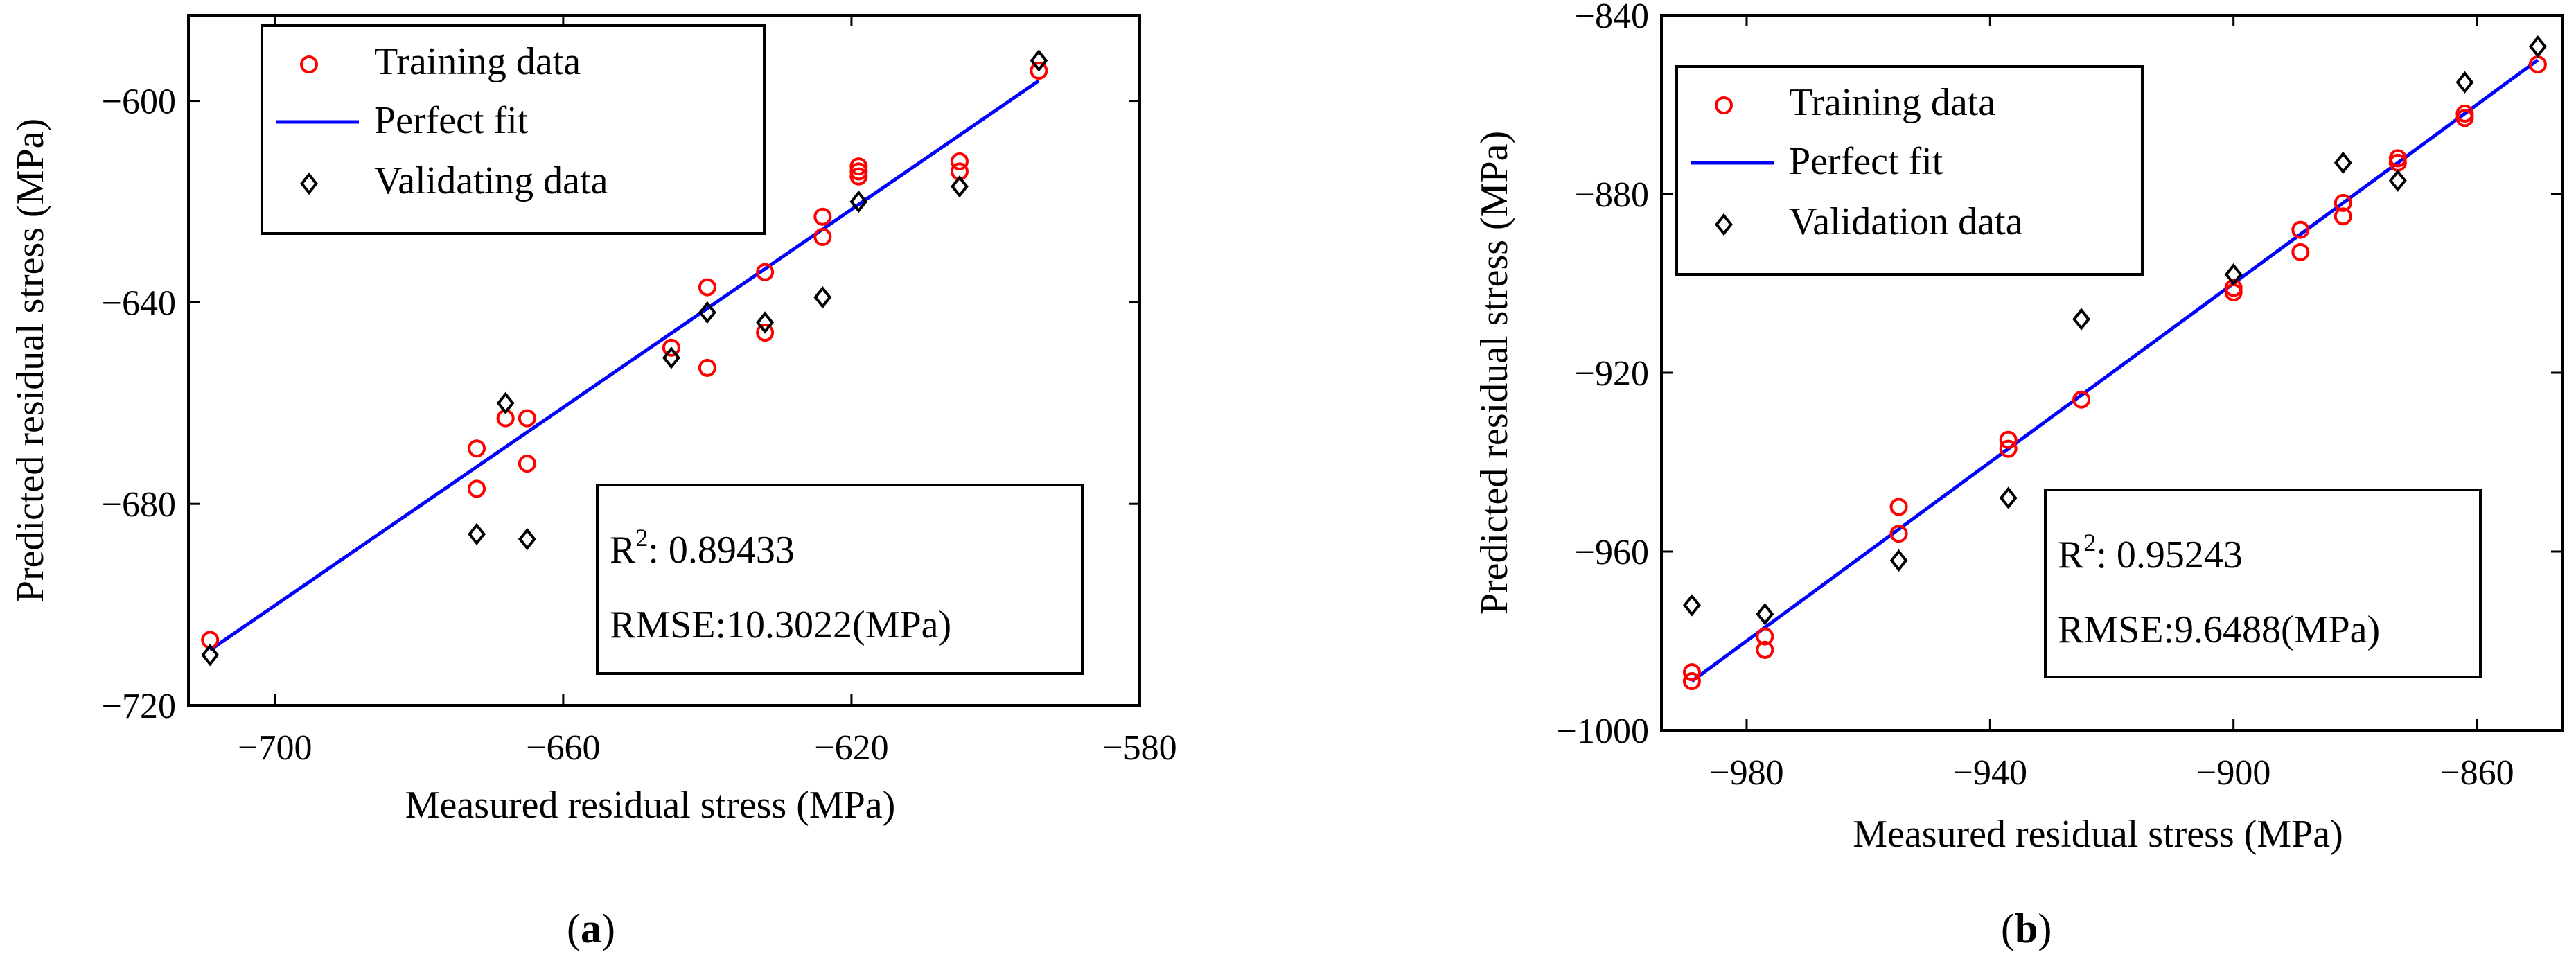  What do you see at coordinates (139, 706) in the screenshot?
I see `y-tick-label: −720` at bounding box center [139, 706].